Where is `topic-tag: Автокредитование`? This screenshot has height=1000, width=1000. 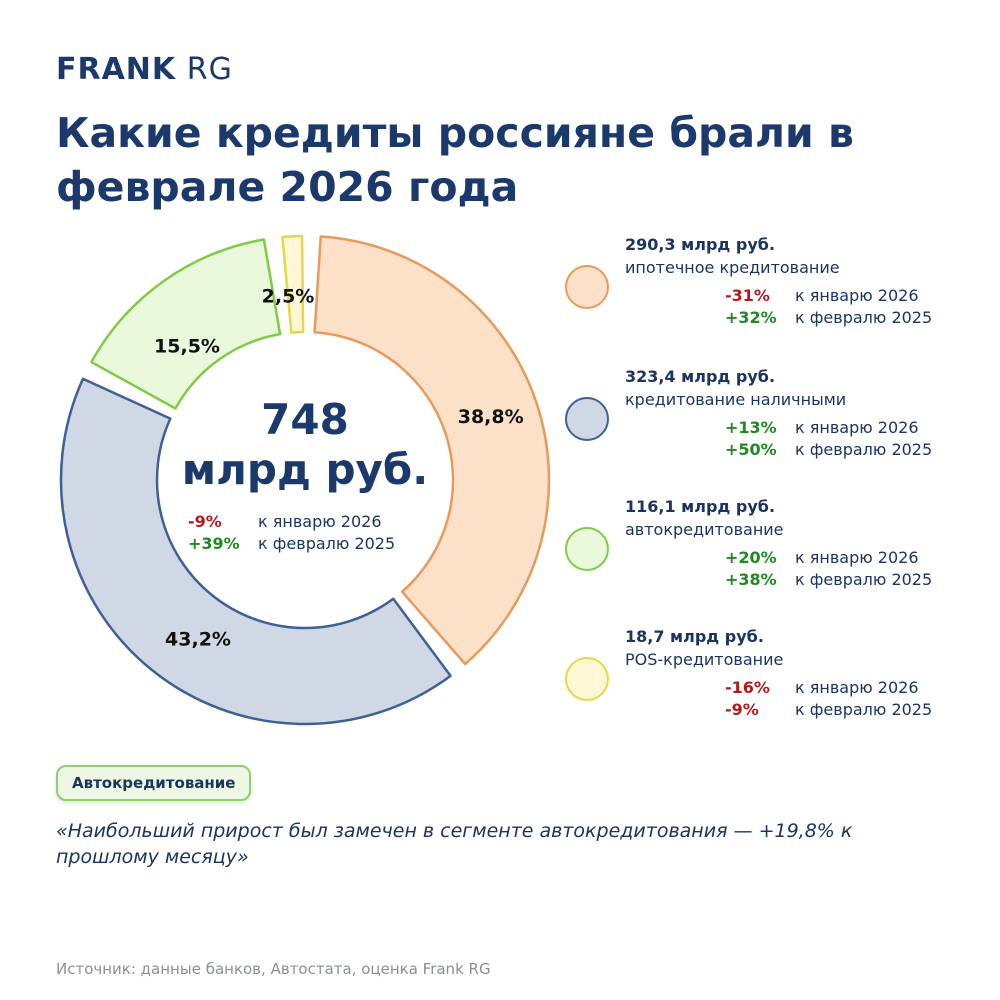 topic-tag: Автокредитование is located at coordinates (154, 783).